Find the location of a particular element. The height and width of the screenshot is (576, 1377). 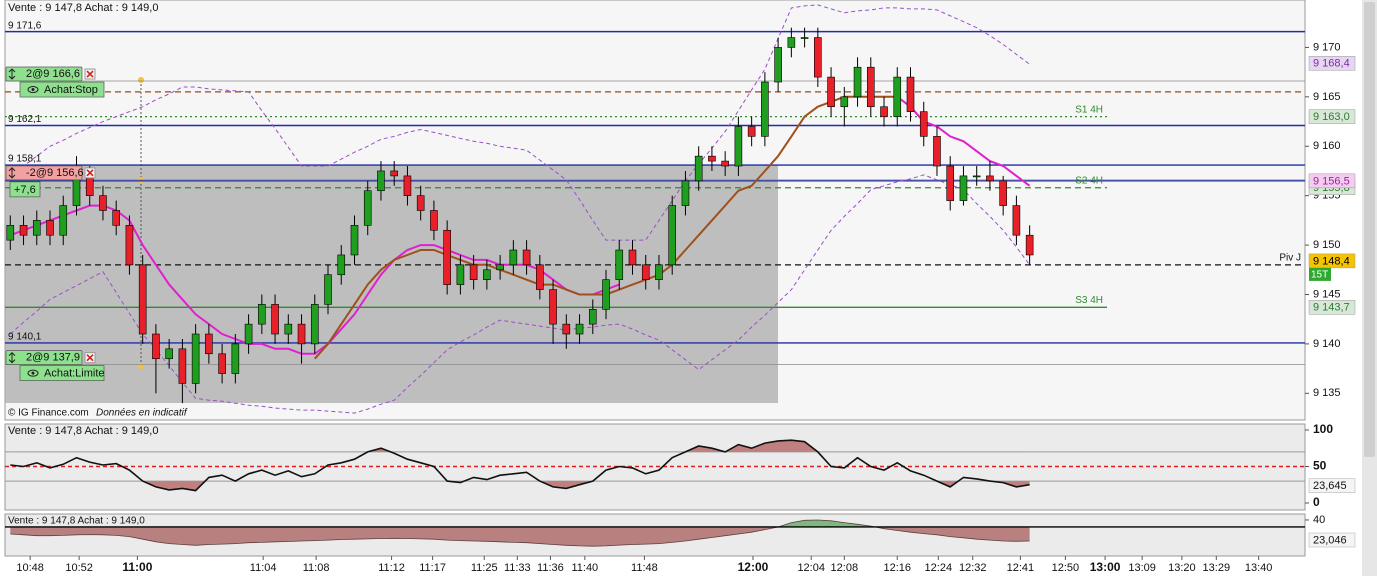

order-ticket: 2@9 166,6 Achat:Stop is located at coordinates (55, 82).